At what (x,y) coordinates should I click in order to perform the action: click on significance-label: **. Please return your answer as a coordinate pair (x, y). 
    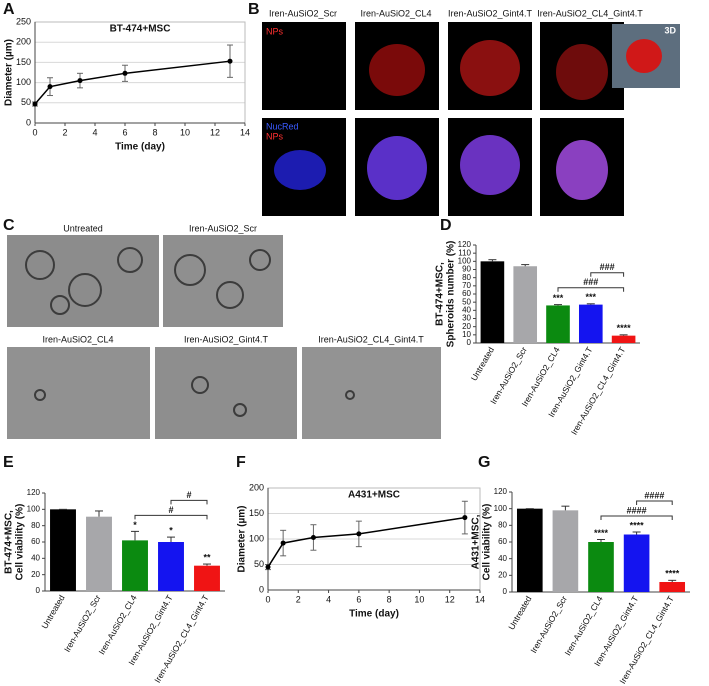
    Looking at the image, I should click on (207, 557).